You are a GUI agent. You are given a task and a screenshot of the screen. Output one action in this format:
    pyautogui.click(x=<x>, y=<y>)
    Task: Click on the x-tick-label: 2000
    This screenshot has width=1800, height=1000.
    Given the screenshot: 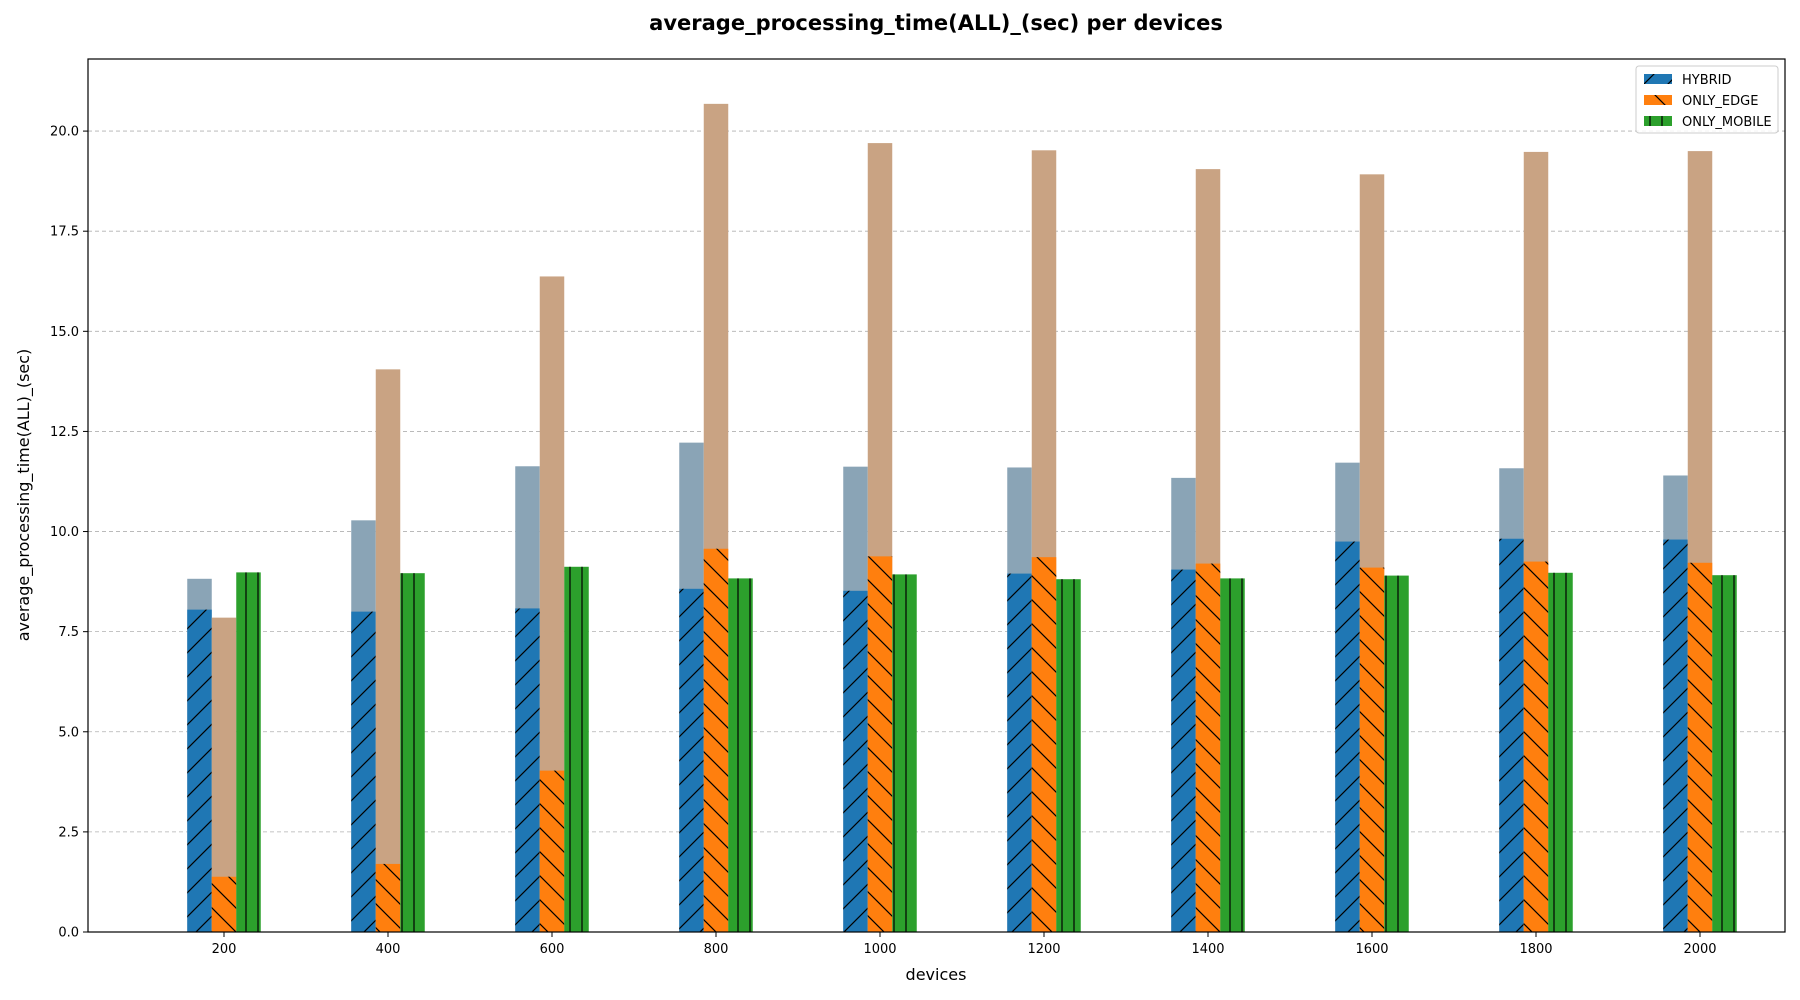 What is the action you would take?
    pyautogui.click(x=1699, y=949)
    